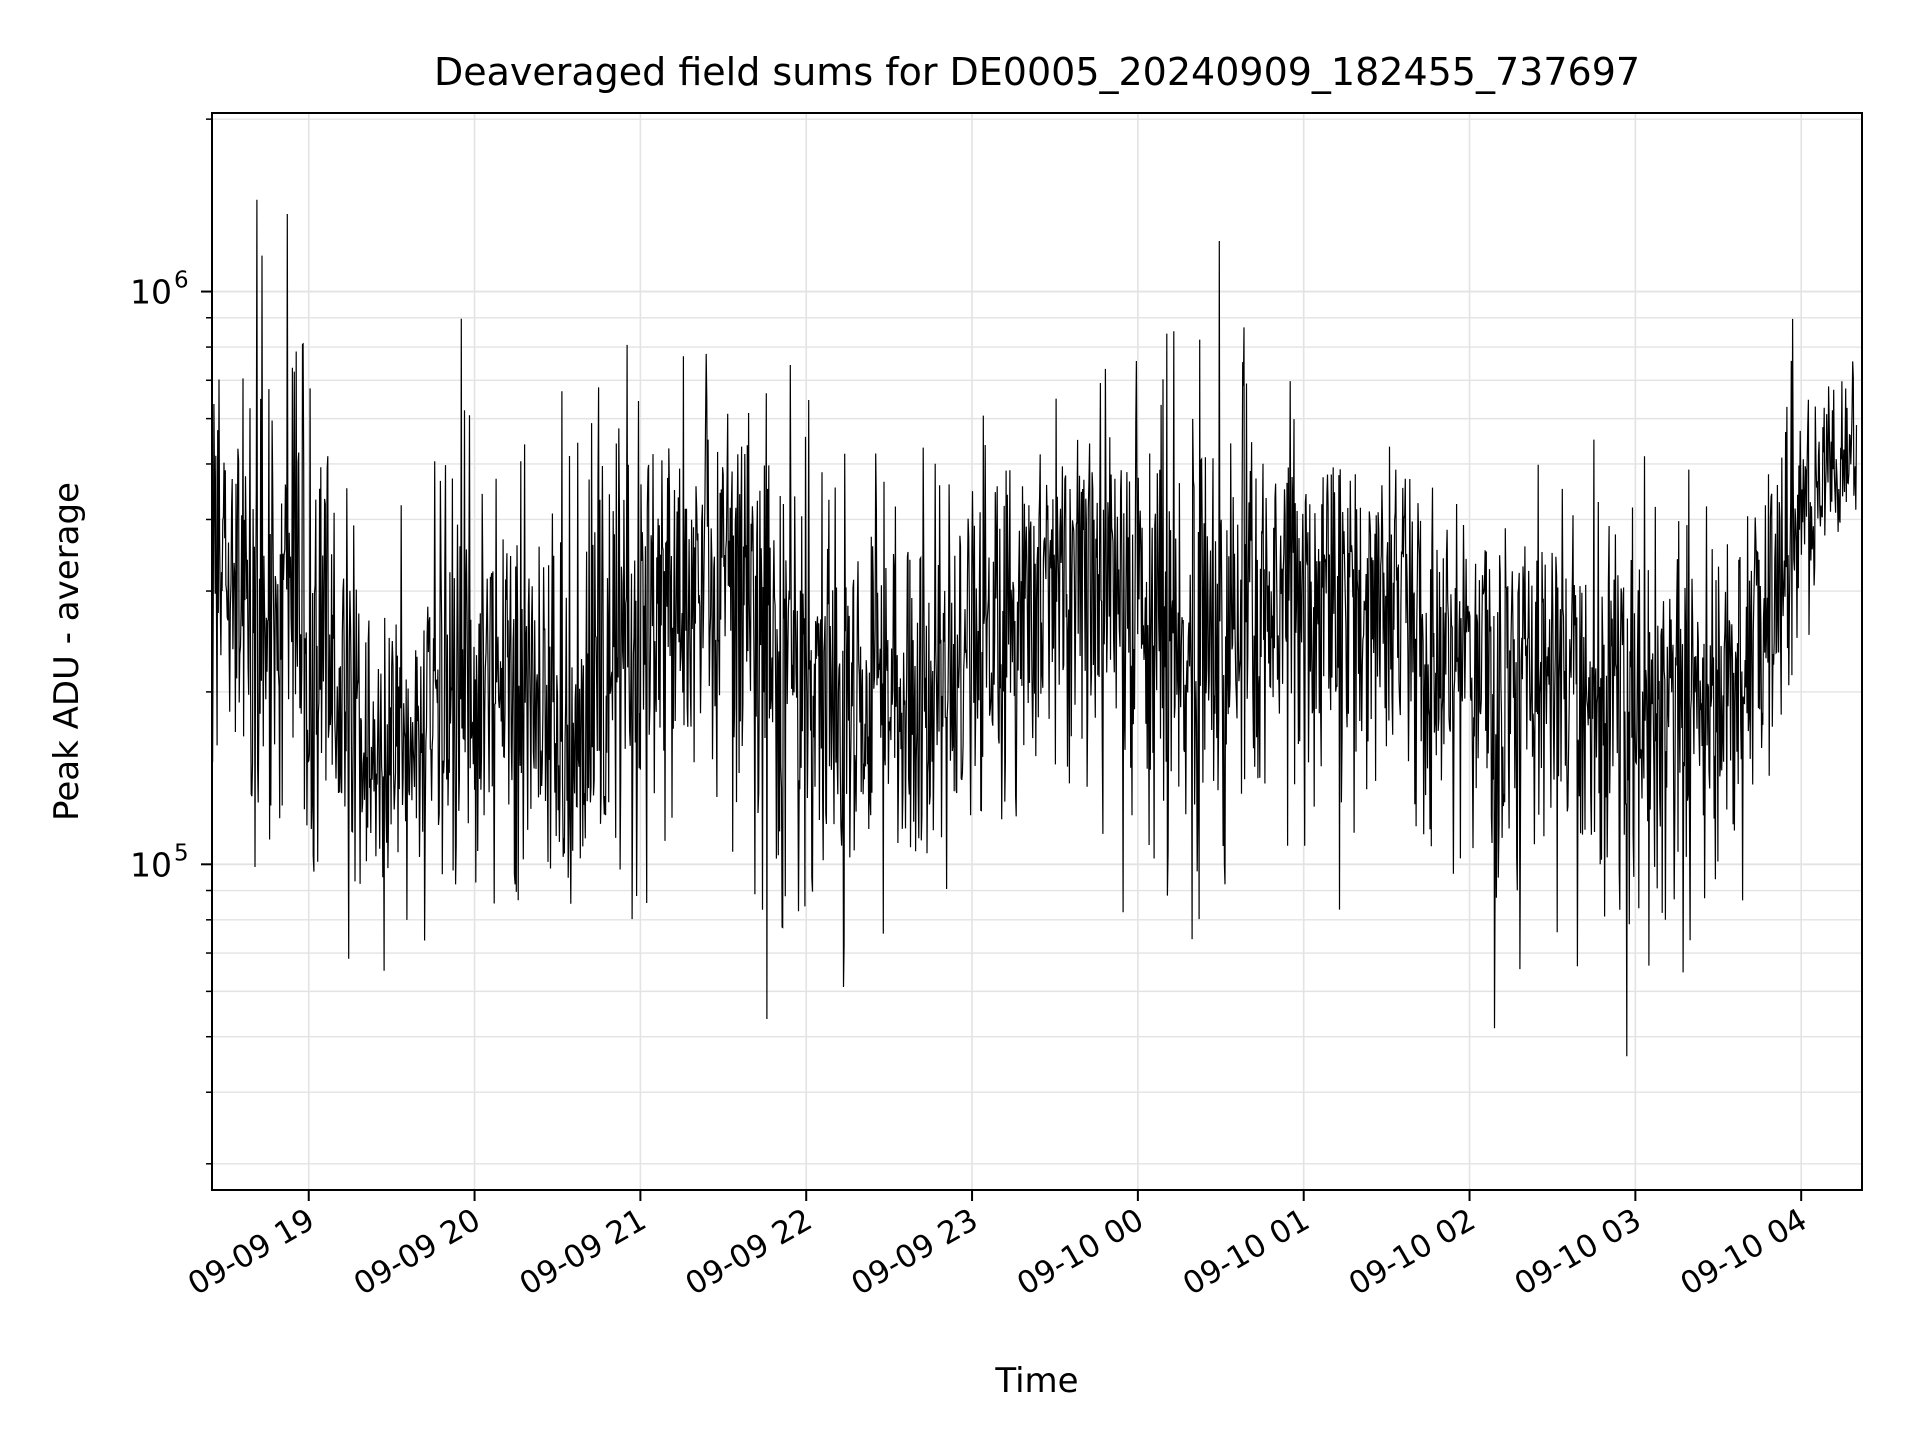 Image resolution: width=1920 pixels, height=1444 pixels. What do you see at coordinates (181, 281) in the screenshot?
I see `y-tick-label-exponent: 6` at bounding box center [181, 281].